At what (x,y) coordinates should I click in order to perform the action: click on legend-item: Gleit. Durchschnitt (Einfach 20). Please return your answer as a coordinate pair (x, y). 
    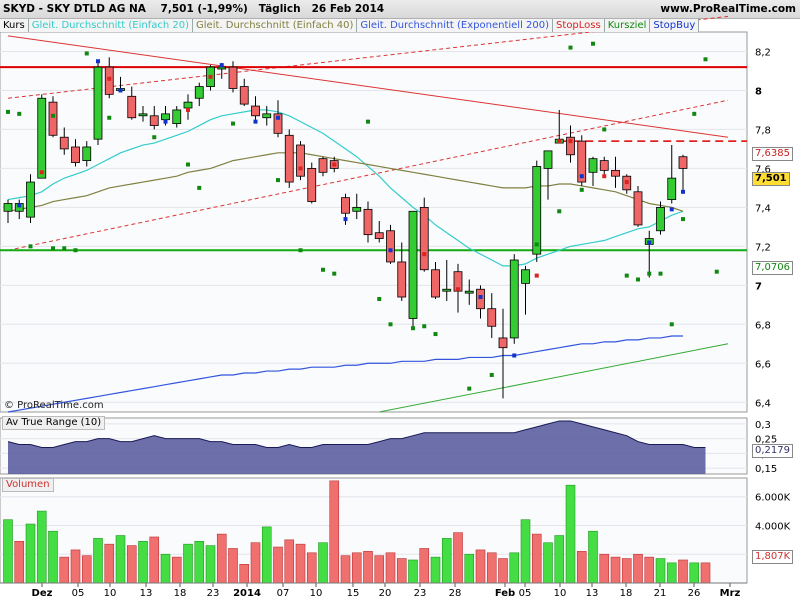
    Looking at the image, I should click on (111, 25).